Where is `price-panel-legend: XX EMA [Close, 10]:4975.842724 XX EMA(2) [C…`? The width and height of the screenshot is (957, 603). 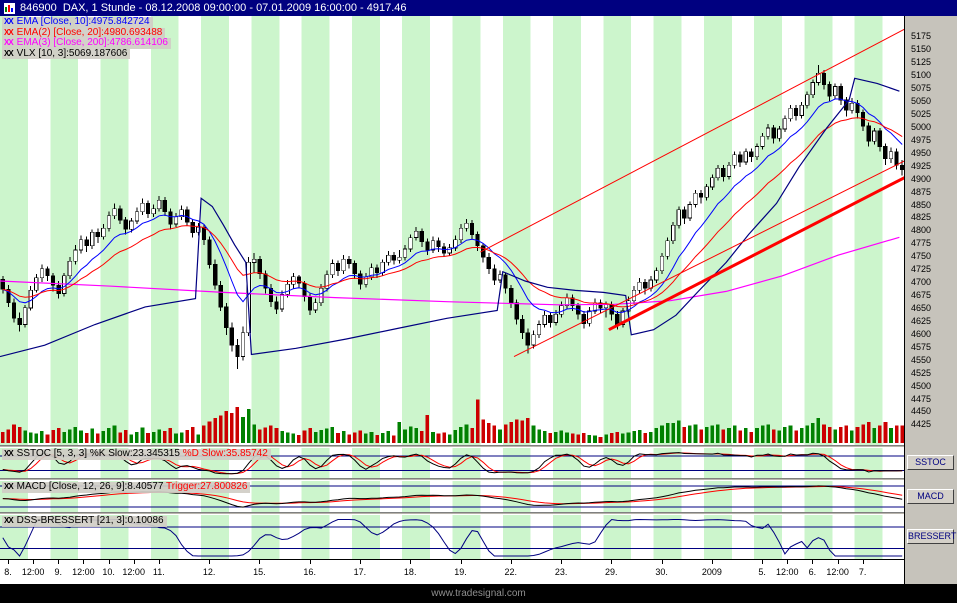
price-panel-legend: XX EMA [Close, 10]:4975.842724 XX EMA(2) [C… is located at coordinates (86, 37).